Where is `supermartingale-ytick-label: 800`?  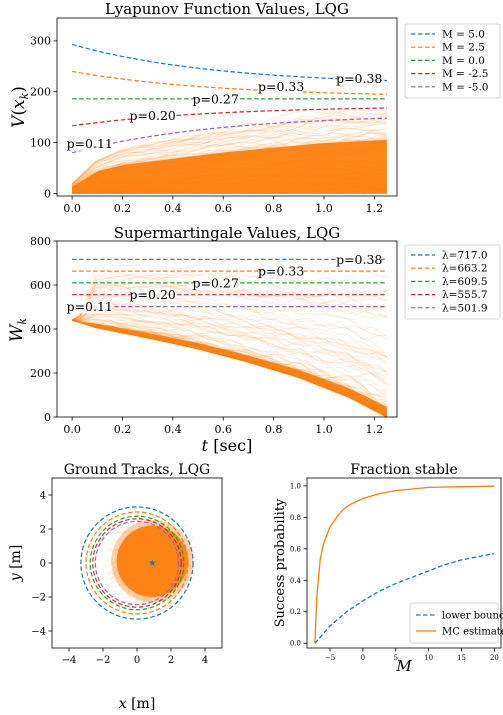 supermartingale-ytick-label: 800 is located at coordinates (40, 241).